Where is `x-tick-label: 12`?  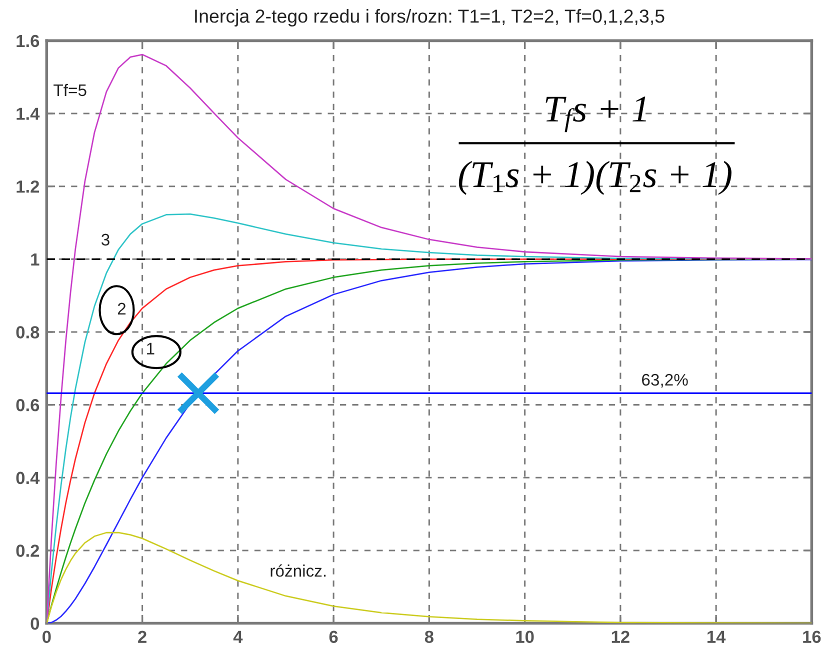 x-tick-label: 12 is located at coordinates (621, 636).